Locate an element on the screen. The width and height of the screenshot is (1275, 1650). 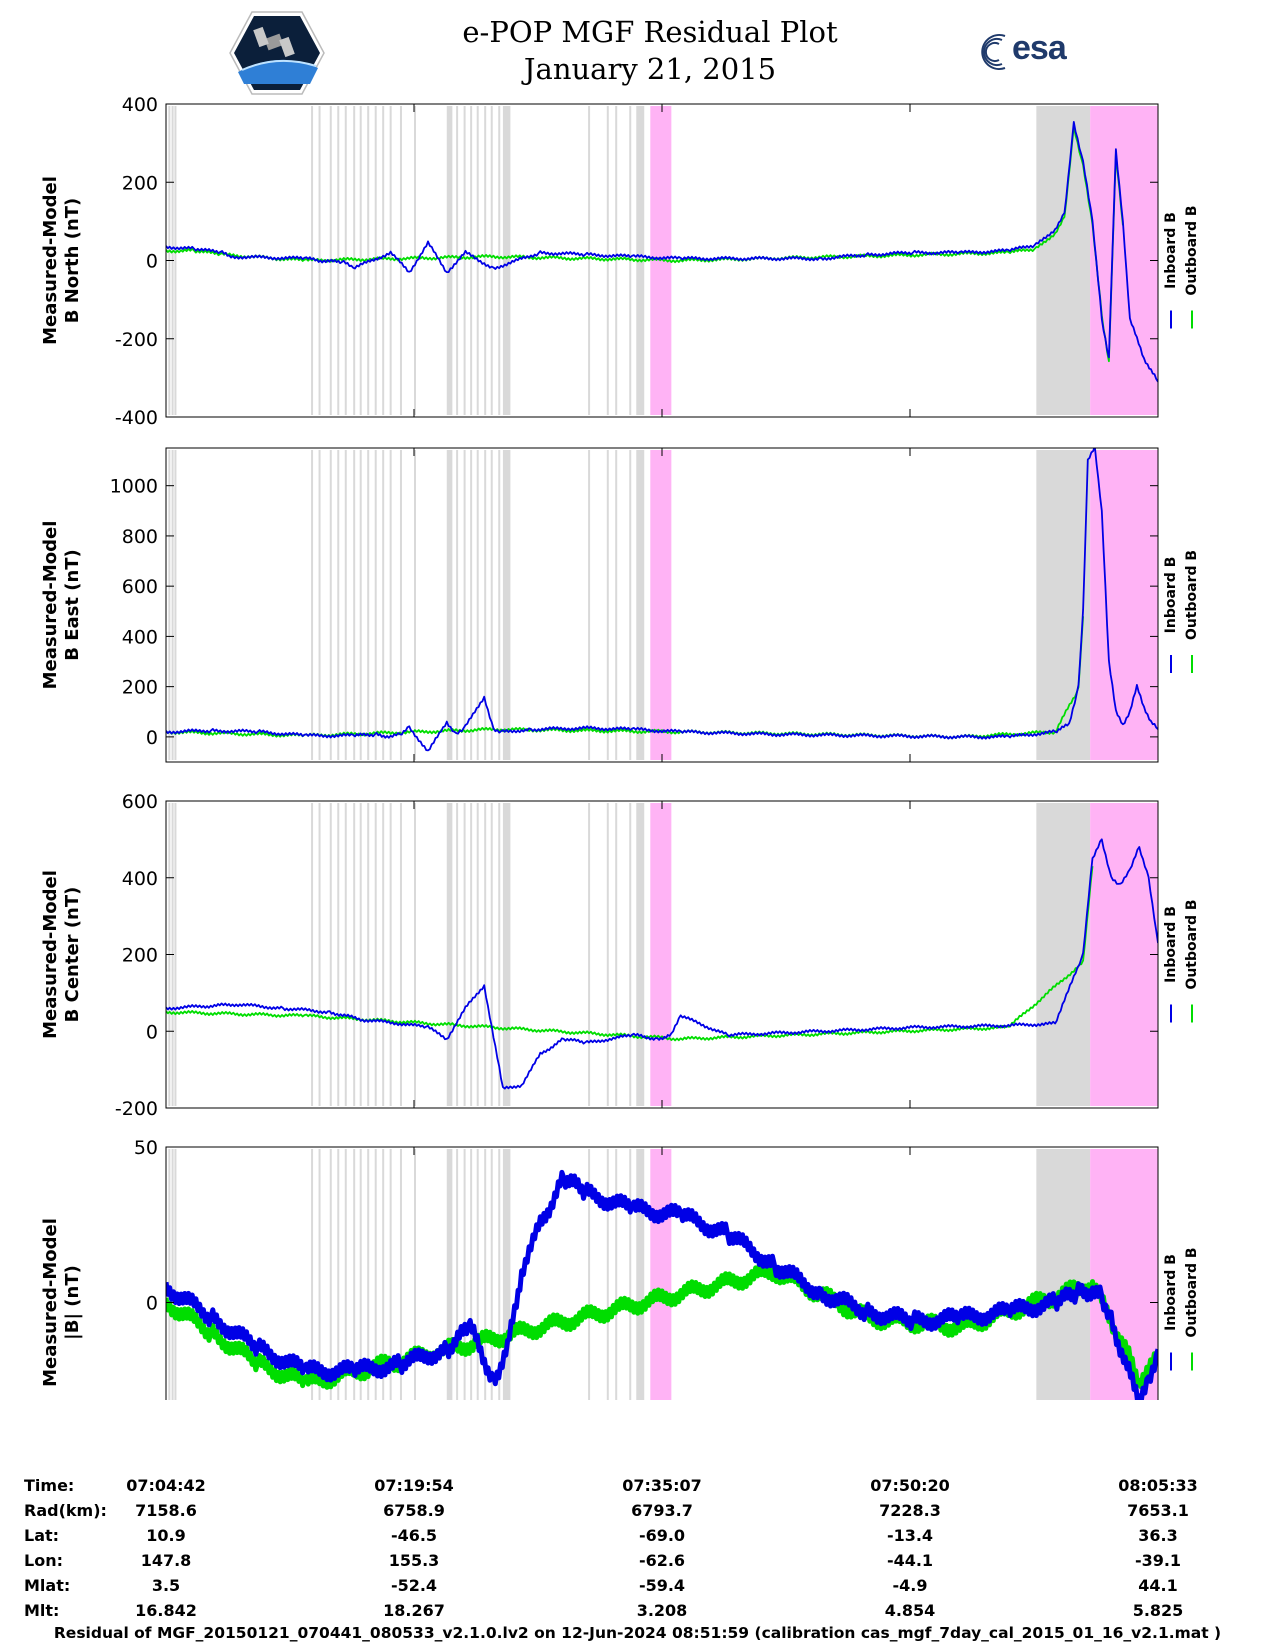
y-tick-label: 800 is located at coordinates (140, 537).